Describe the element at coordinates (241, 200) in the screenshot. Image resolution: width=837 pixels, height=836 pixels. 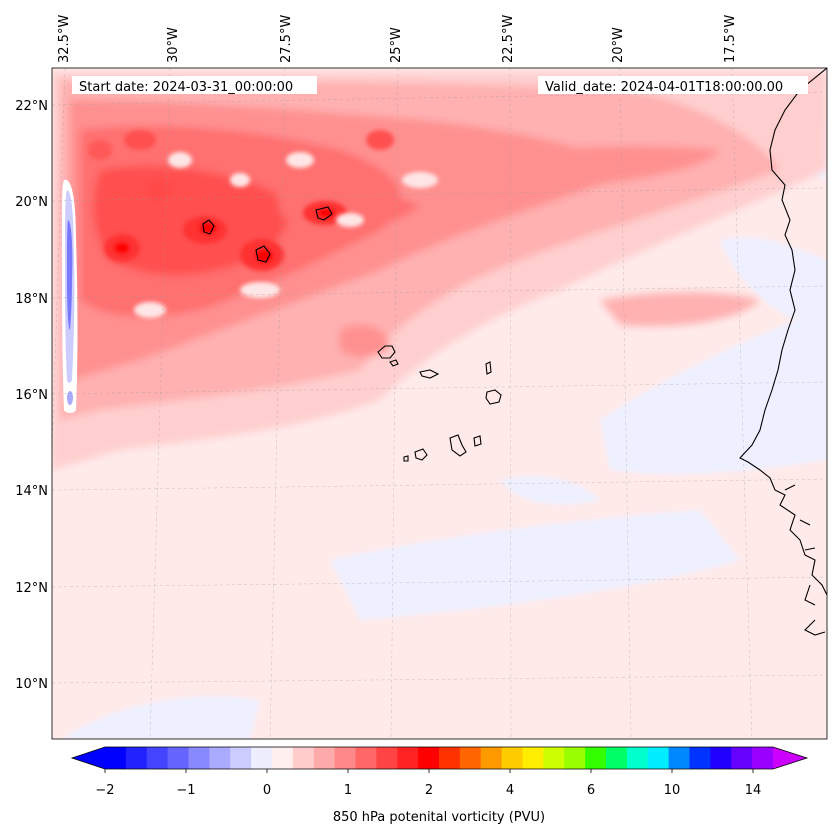
I see `pv-maxima` at that location.